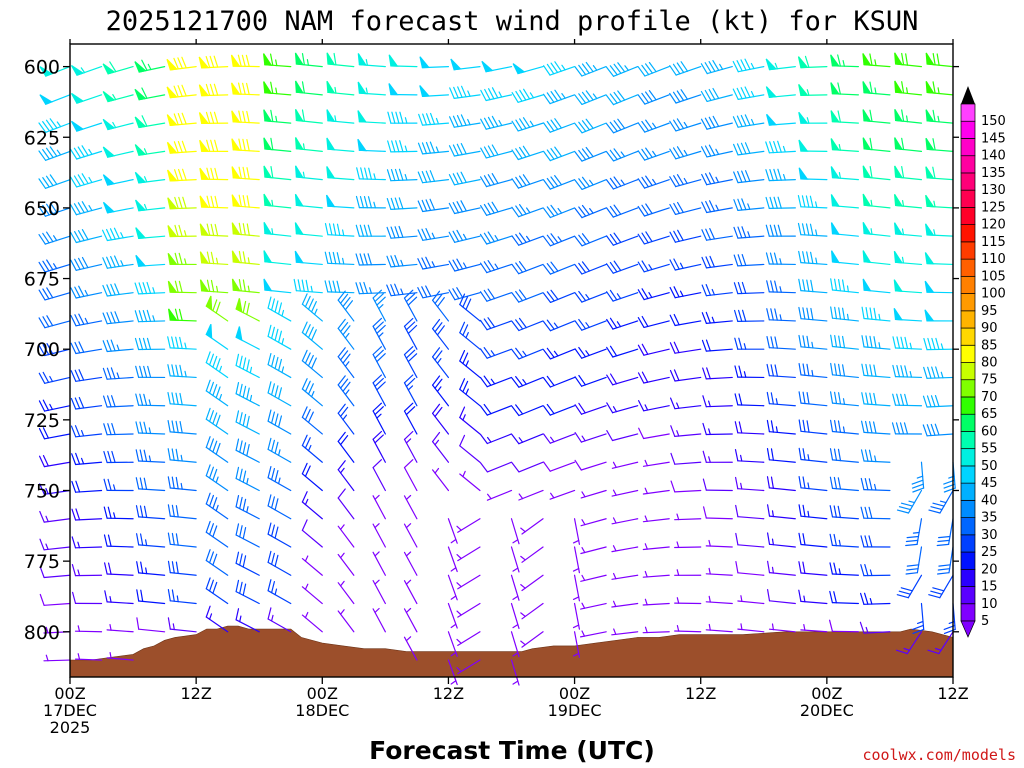 The image size is (1024, 768). I want to click on colorbar-tick-label: 10, so click(989, 604).